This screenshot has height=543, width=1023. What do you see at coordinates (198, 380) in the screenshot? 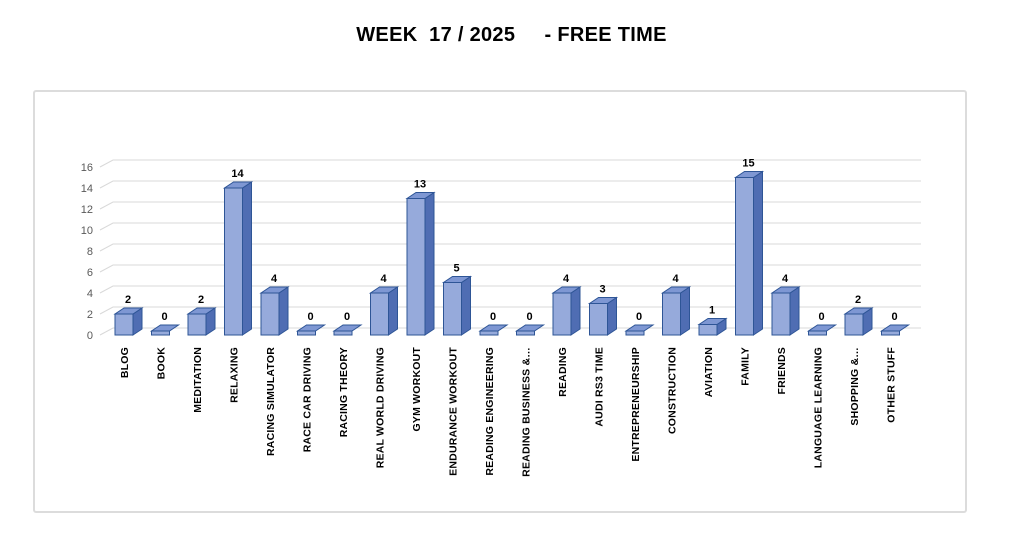
I see `x-axis-category-label: MEDITATION` at bounding box center [198, 380].